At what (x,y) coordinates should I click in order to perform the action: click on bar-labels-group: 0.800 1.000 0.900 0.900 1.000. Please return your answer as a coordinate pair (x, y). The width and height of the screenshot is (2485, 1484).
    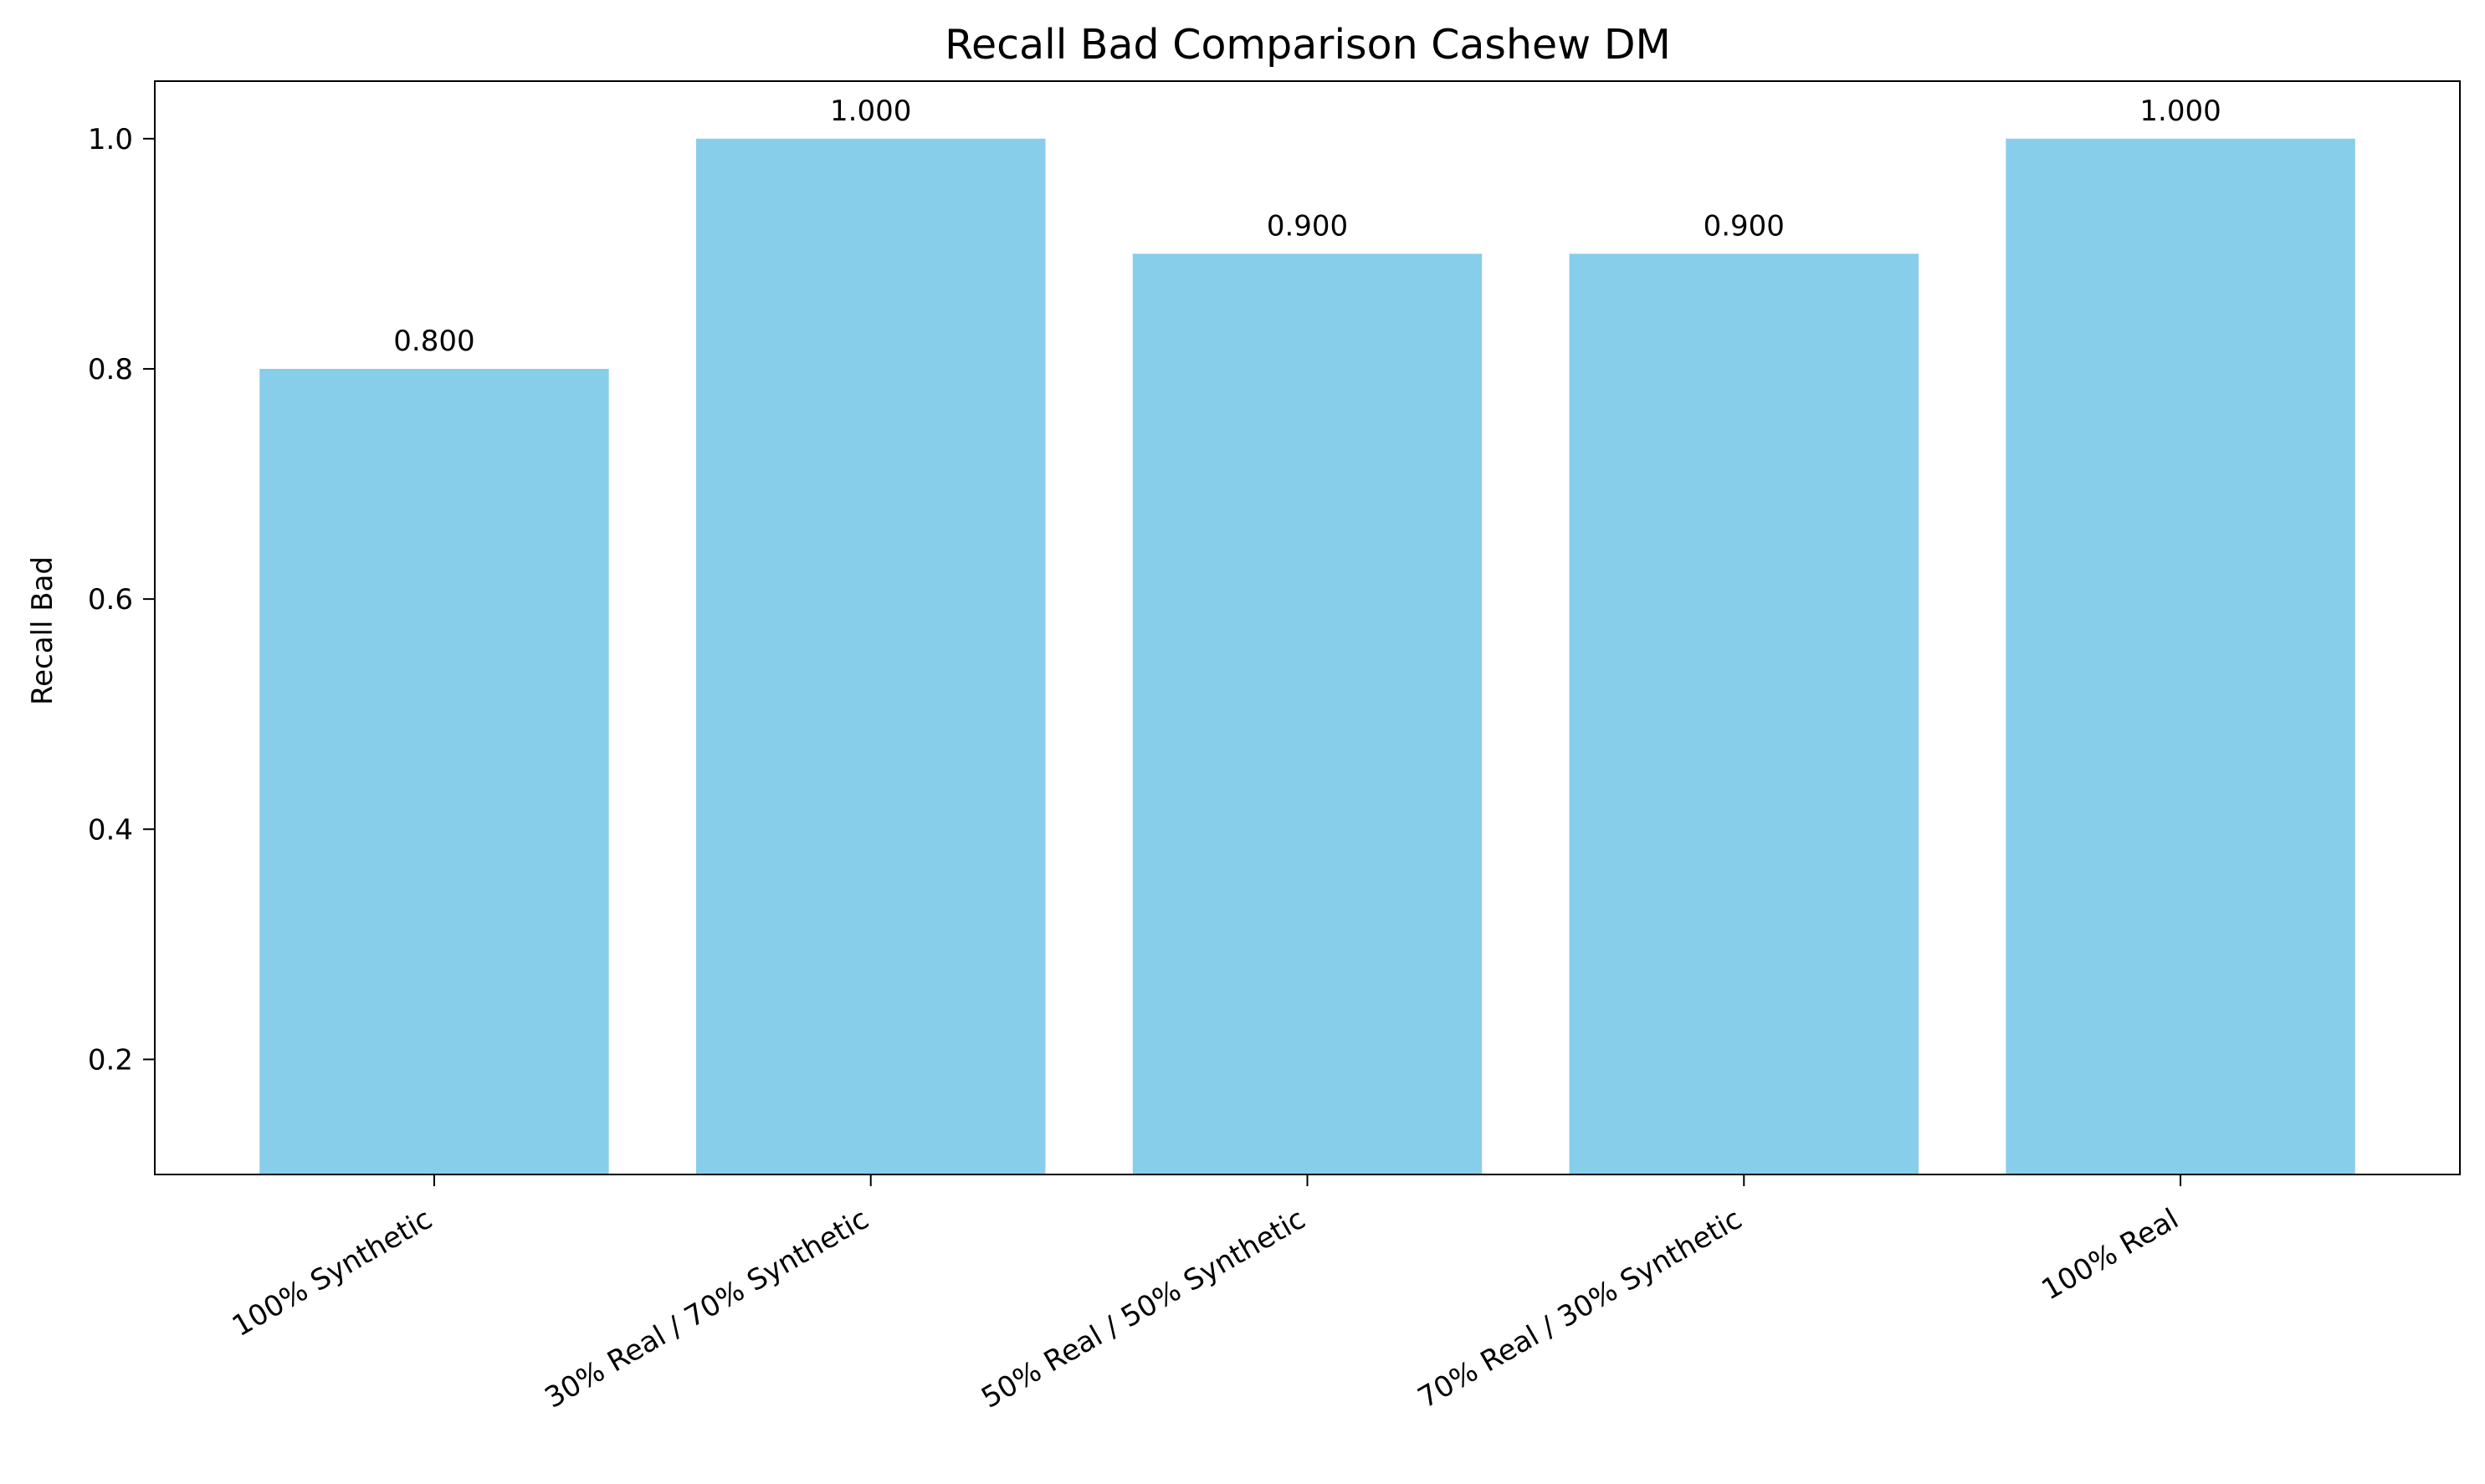
    Looking at the image, I should click on (1307, 226).